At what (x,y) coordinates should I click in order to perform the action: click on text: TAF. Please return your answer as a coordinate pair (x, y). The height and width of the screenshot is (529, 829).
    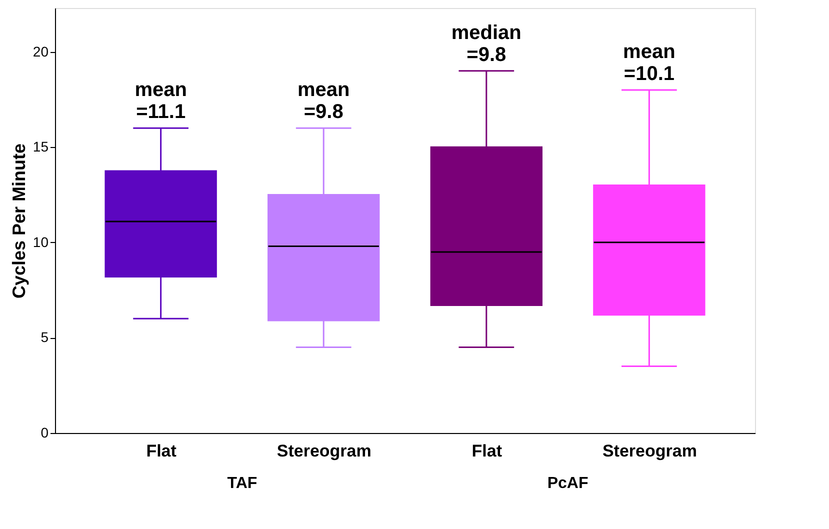
    Looking at the image, I should click on (242, 483).